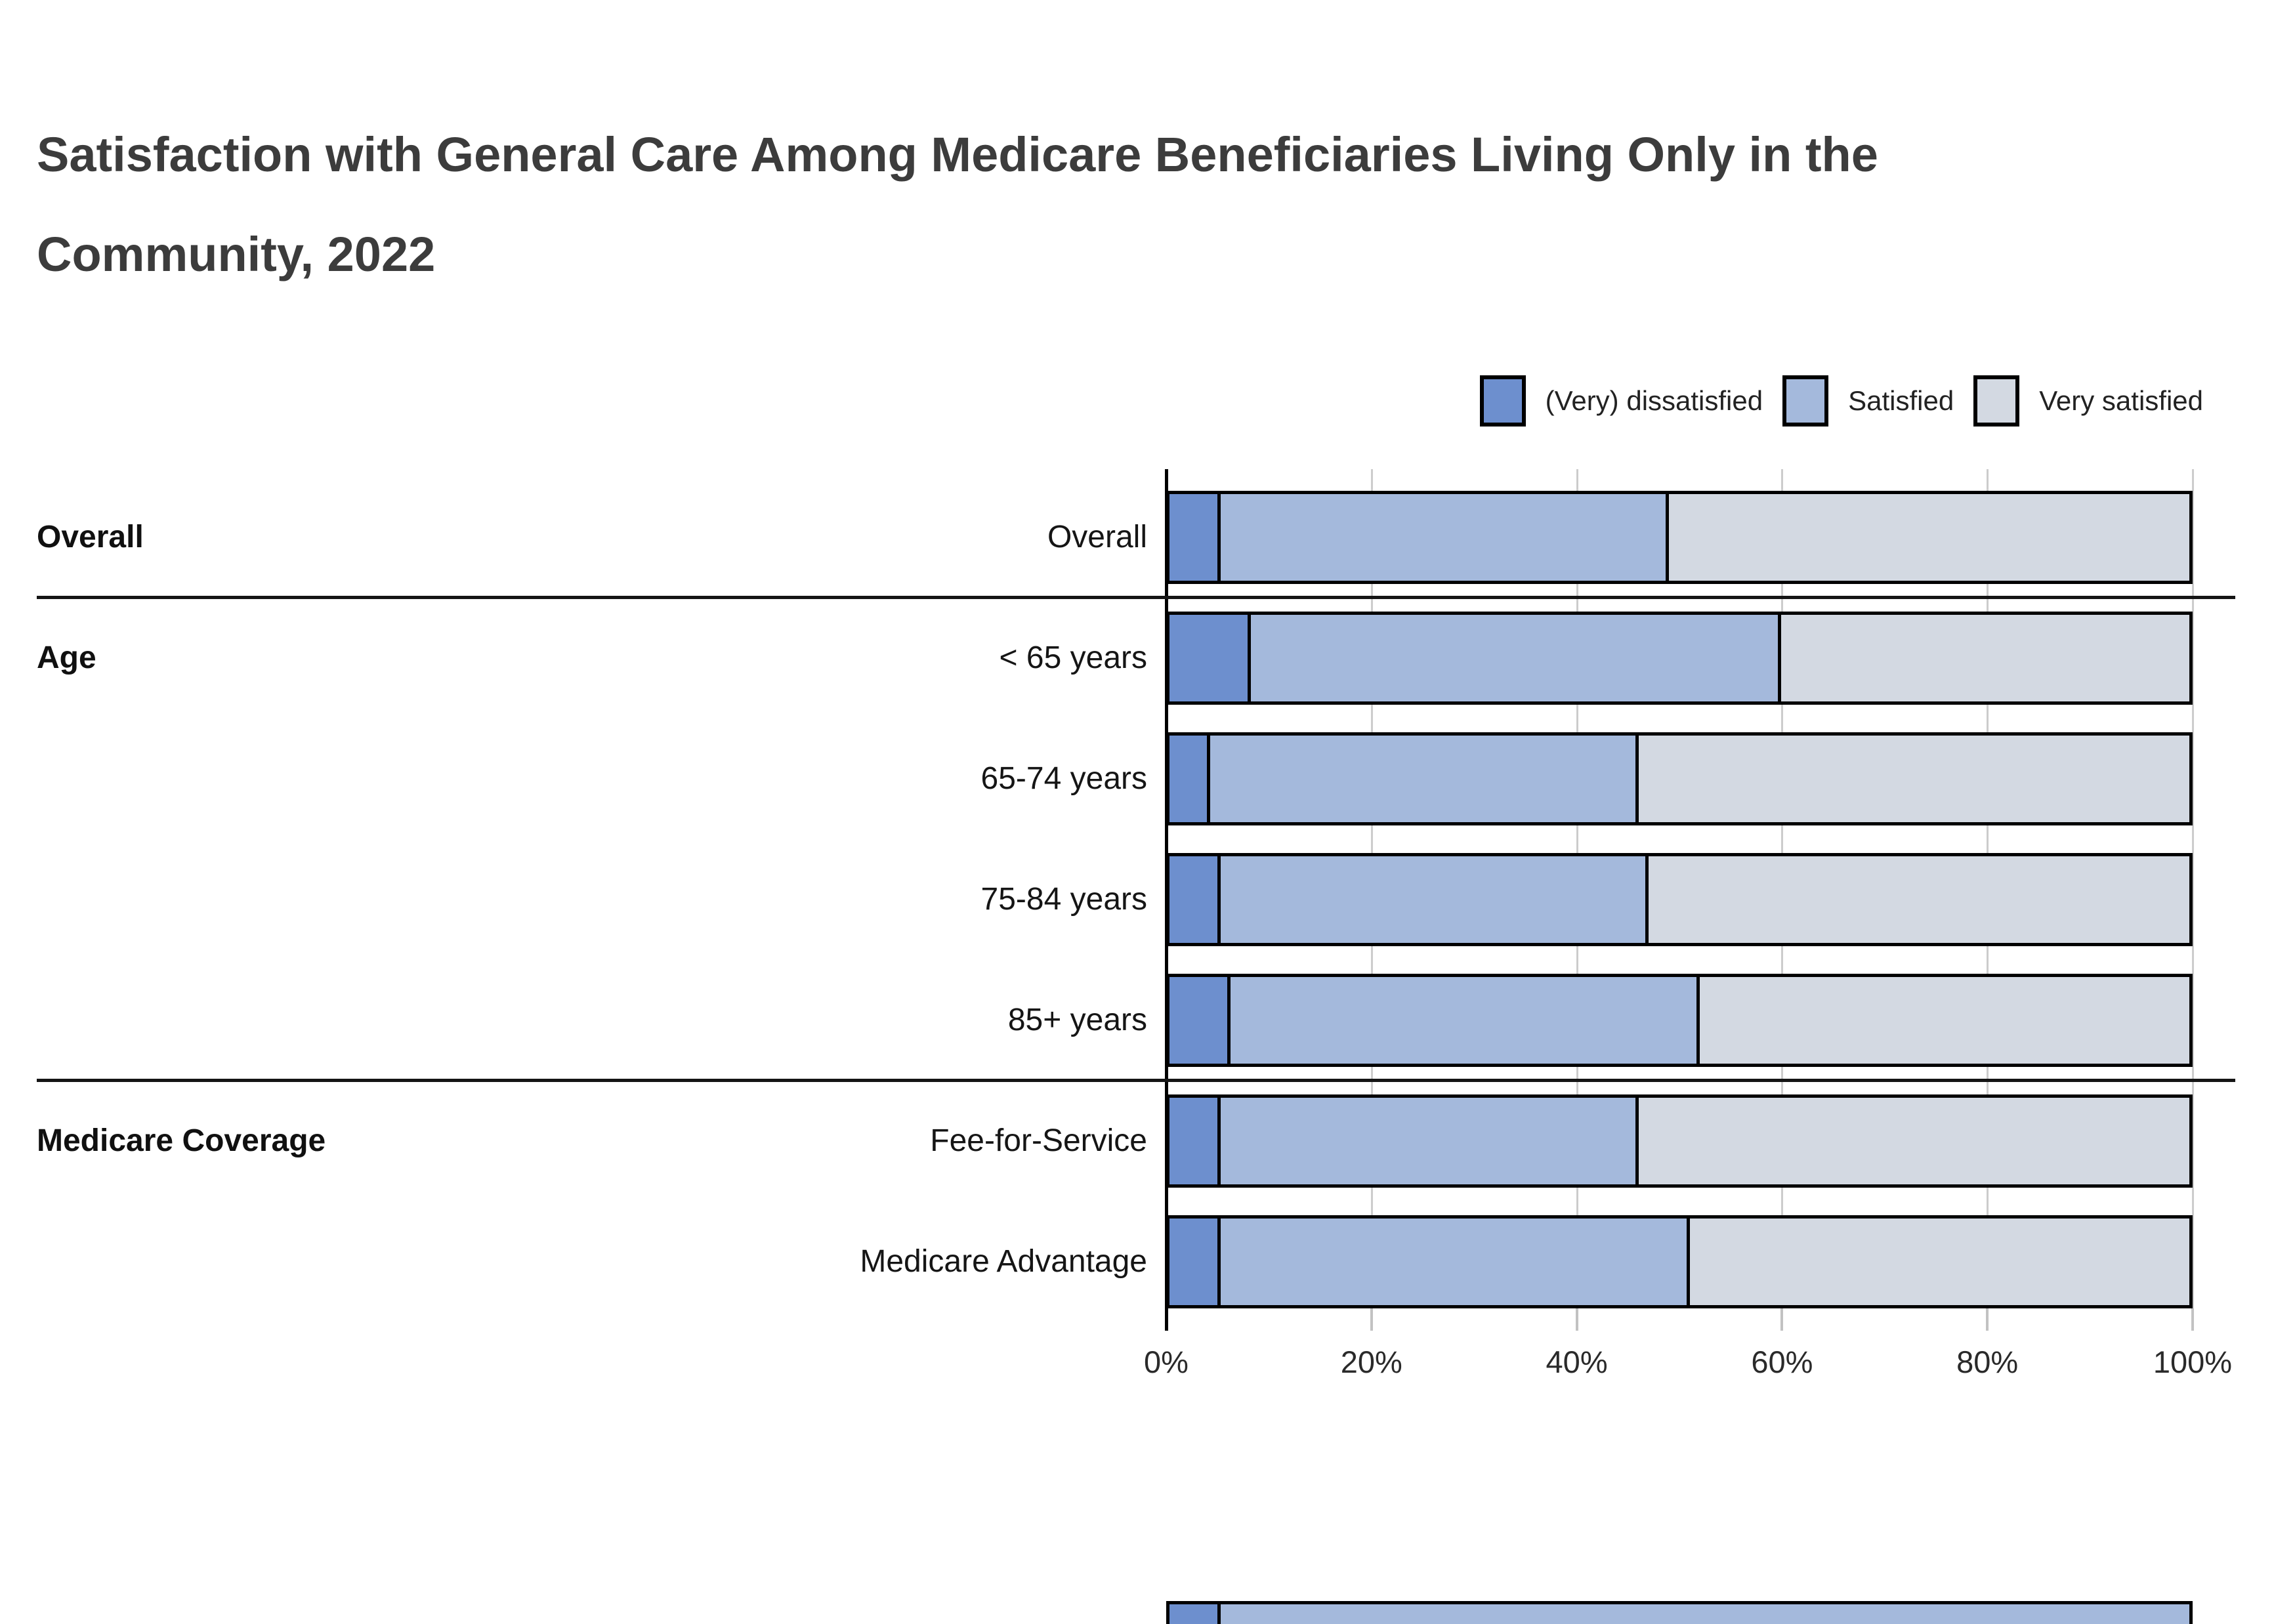  I want to click on x-tick-label: 40%, so click(1577, 1362).